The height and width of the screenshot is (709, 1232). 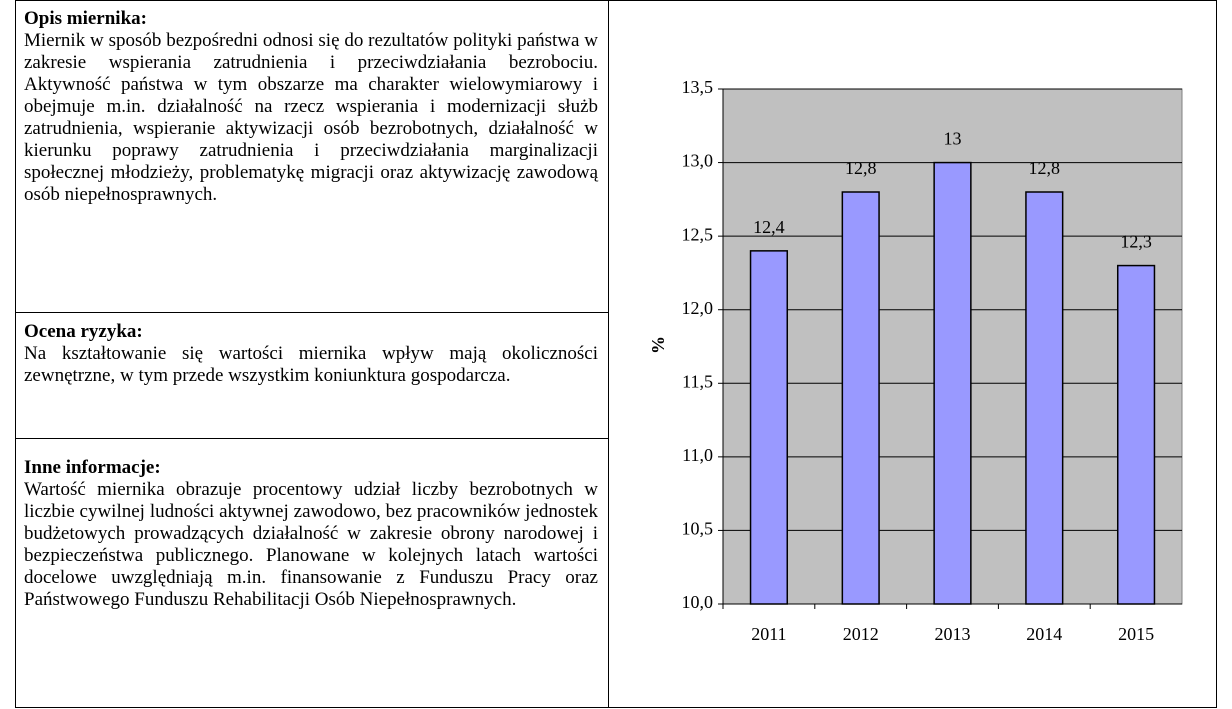 I want to click on y-tick-label: 11,5, so click(x=697, y=381).